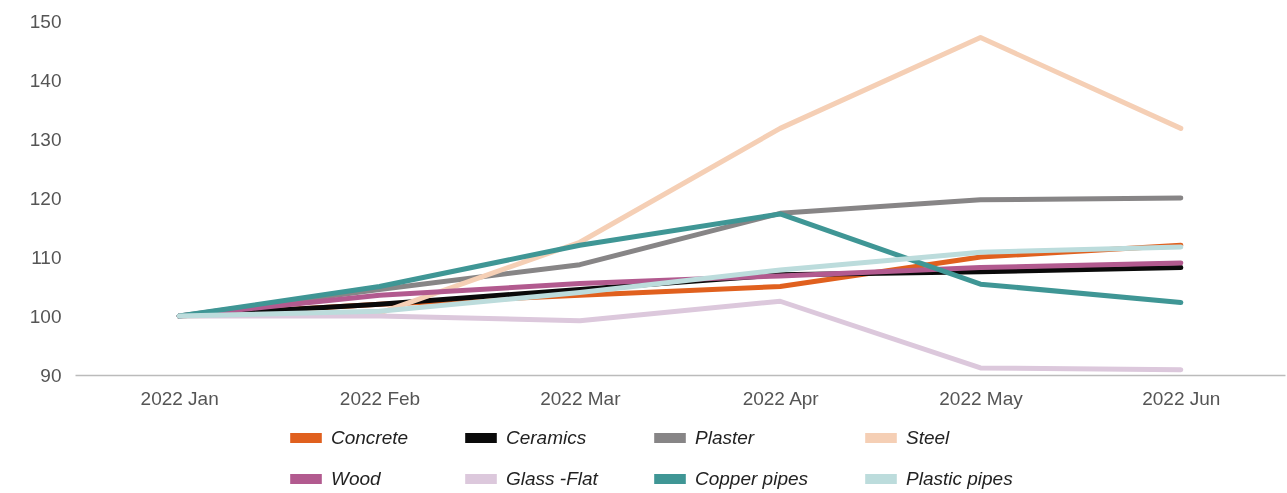 The height and width of the screenshot is (493, 1287). What do you see at coordinates (370, 437) in the screenshot?
I see `legend-label: Concrete` at bounding box center [370, 437].